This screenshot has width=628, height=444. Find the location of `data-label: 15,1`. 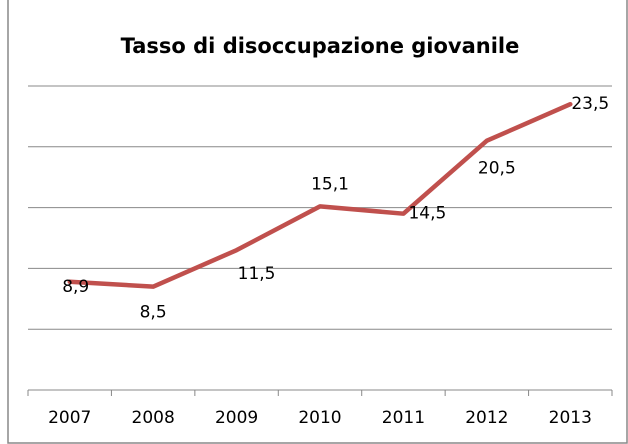

data-label: 15,1 is located at coordinates (330, 184).